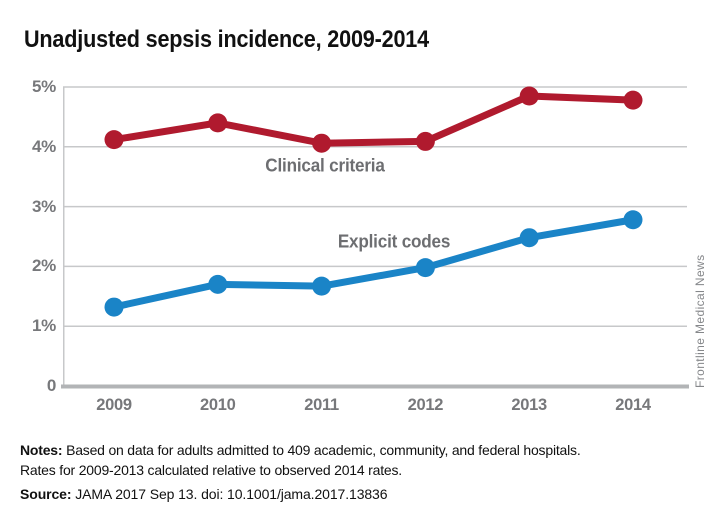 The image size is (720, 528). I want to click on y-tick-label-2: 2%, so click(44, 266).